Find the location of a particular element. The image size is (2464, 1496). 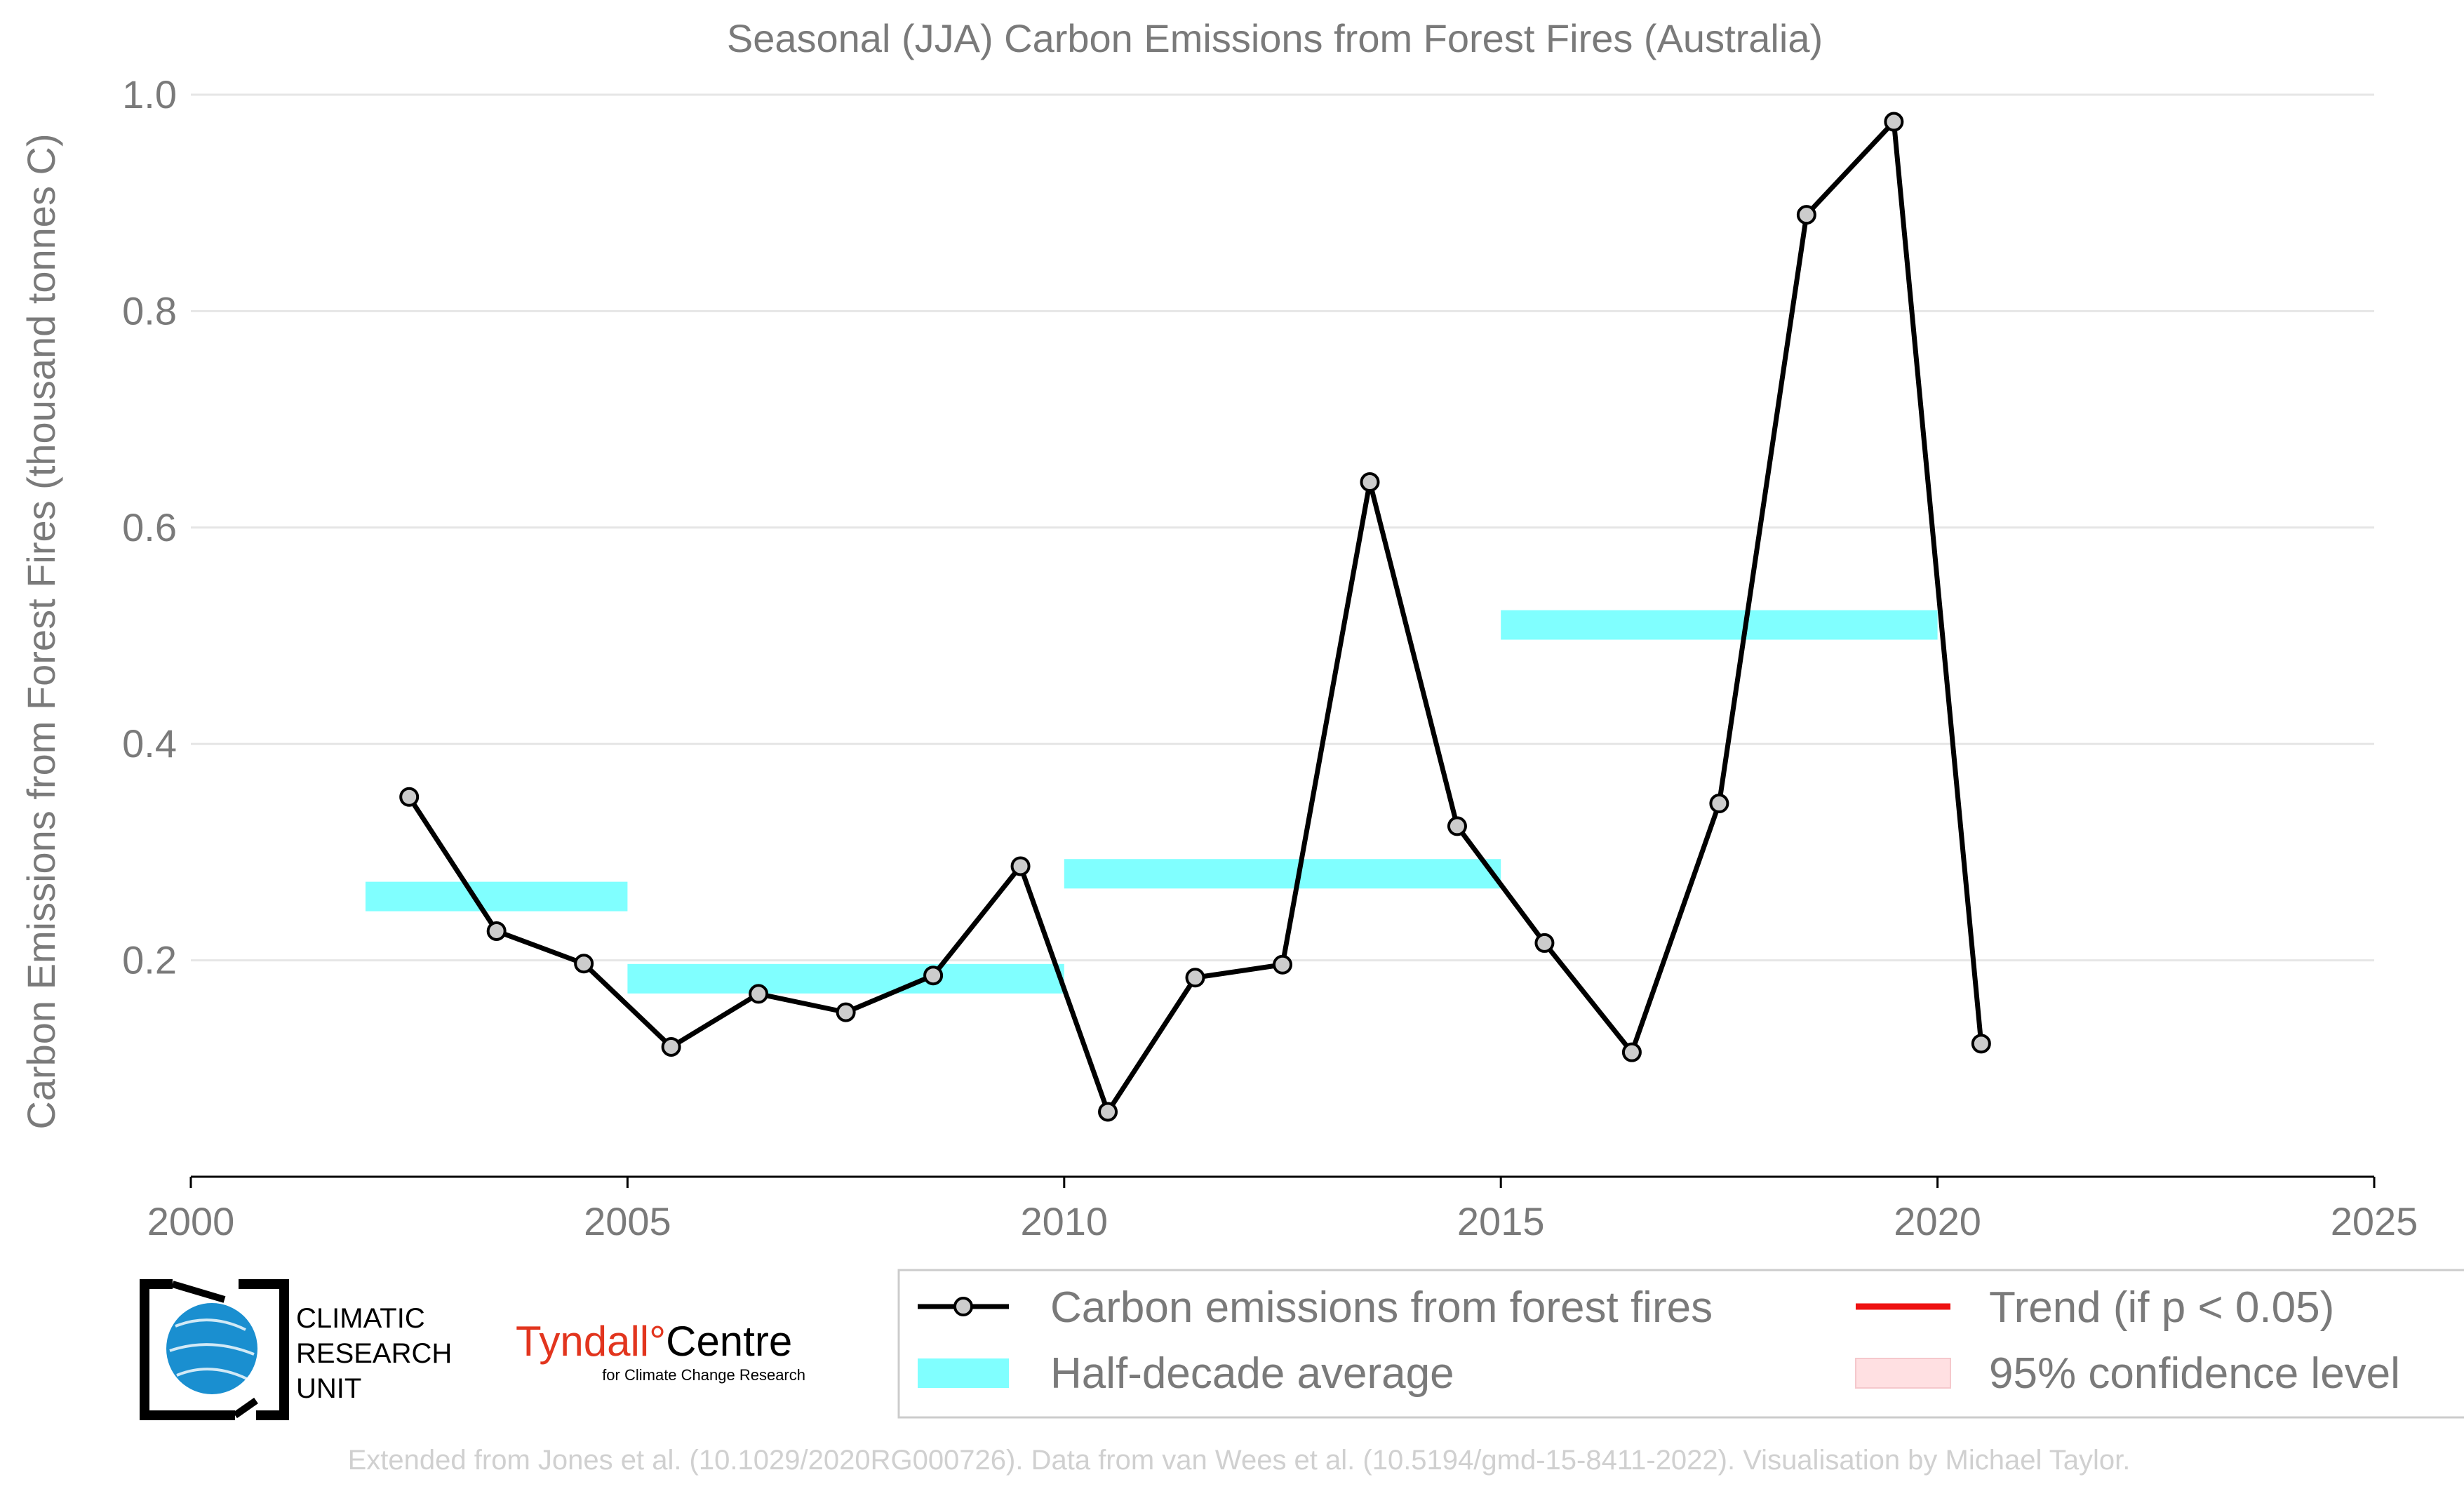

cru-logo: CLIMATIC RESEARCH UNIT is located at coordinates (296, 1349).